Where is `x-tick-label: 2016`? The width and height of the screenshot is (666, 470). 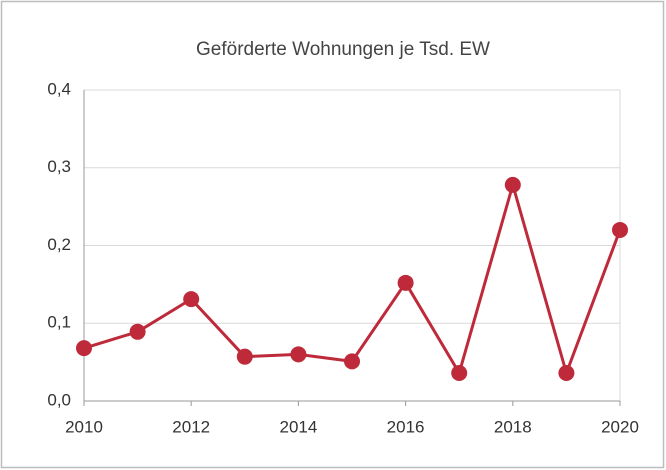 x-tick-label: 2016 is located at coordinates (406, 426).